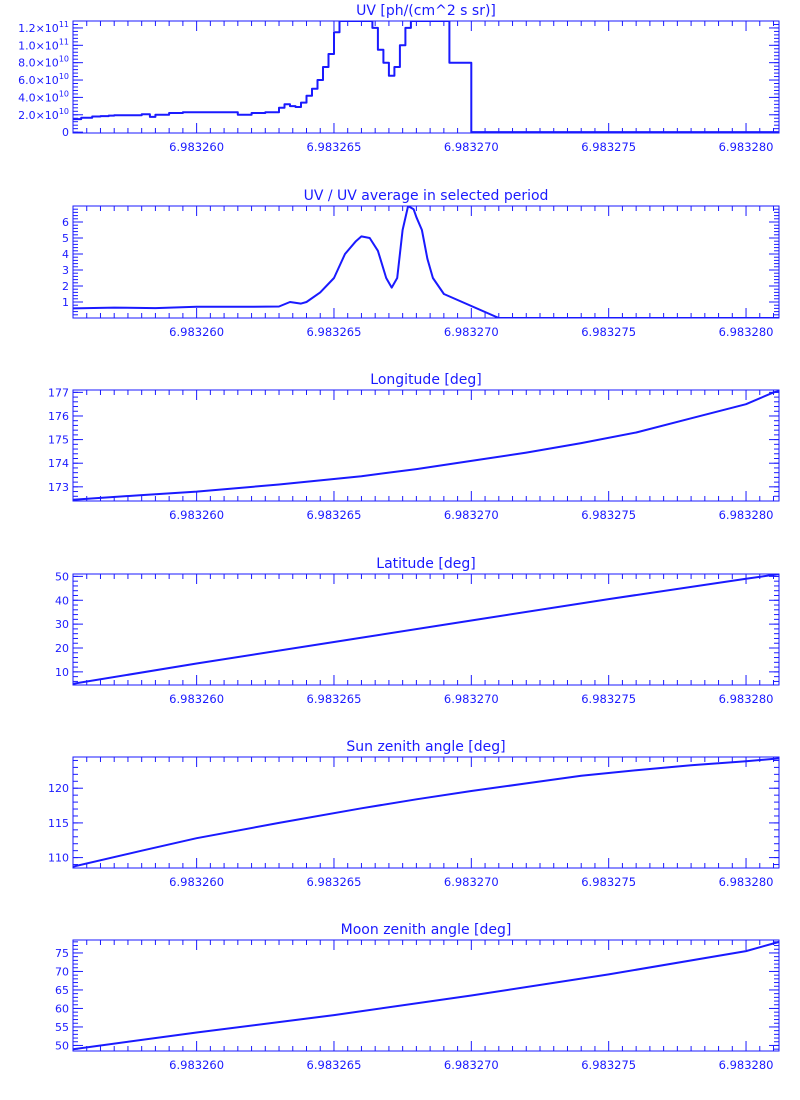  What do you see at coordinates (43, 62) in the screenshot?
I see `y-tick-label: 8.0×10¹⁰` at bounding box center [43, 62].